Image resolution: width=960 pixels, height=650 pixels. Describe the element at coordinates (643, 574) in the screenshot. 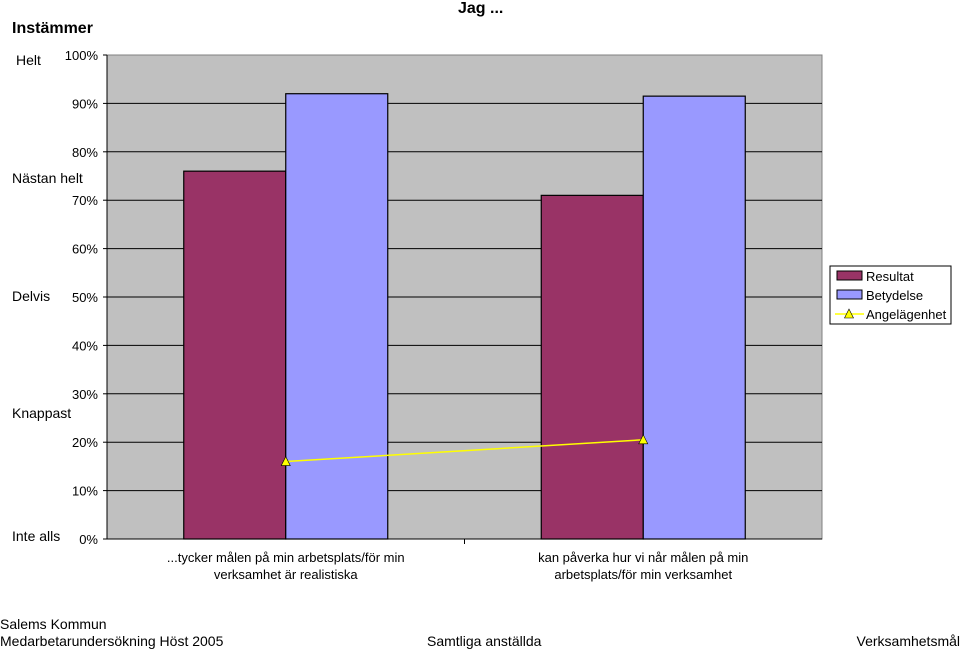

I see `category-label-2-line-2: arbetsplats/för min verksamhet` at that location.